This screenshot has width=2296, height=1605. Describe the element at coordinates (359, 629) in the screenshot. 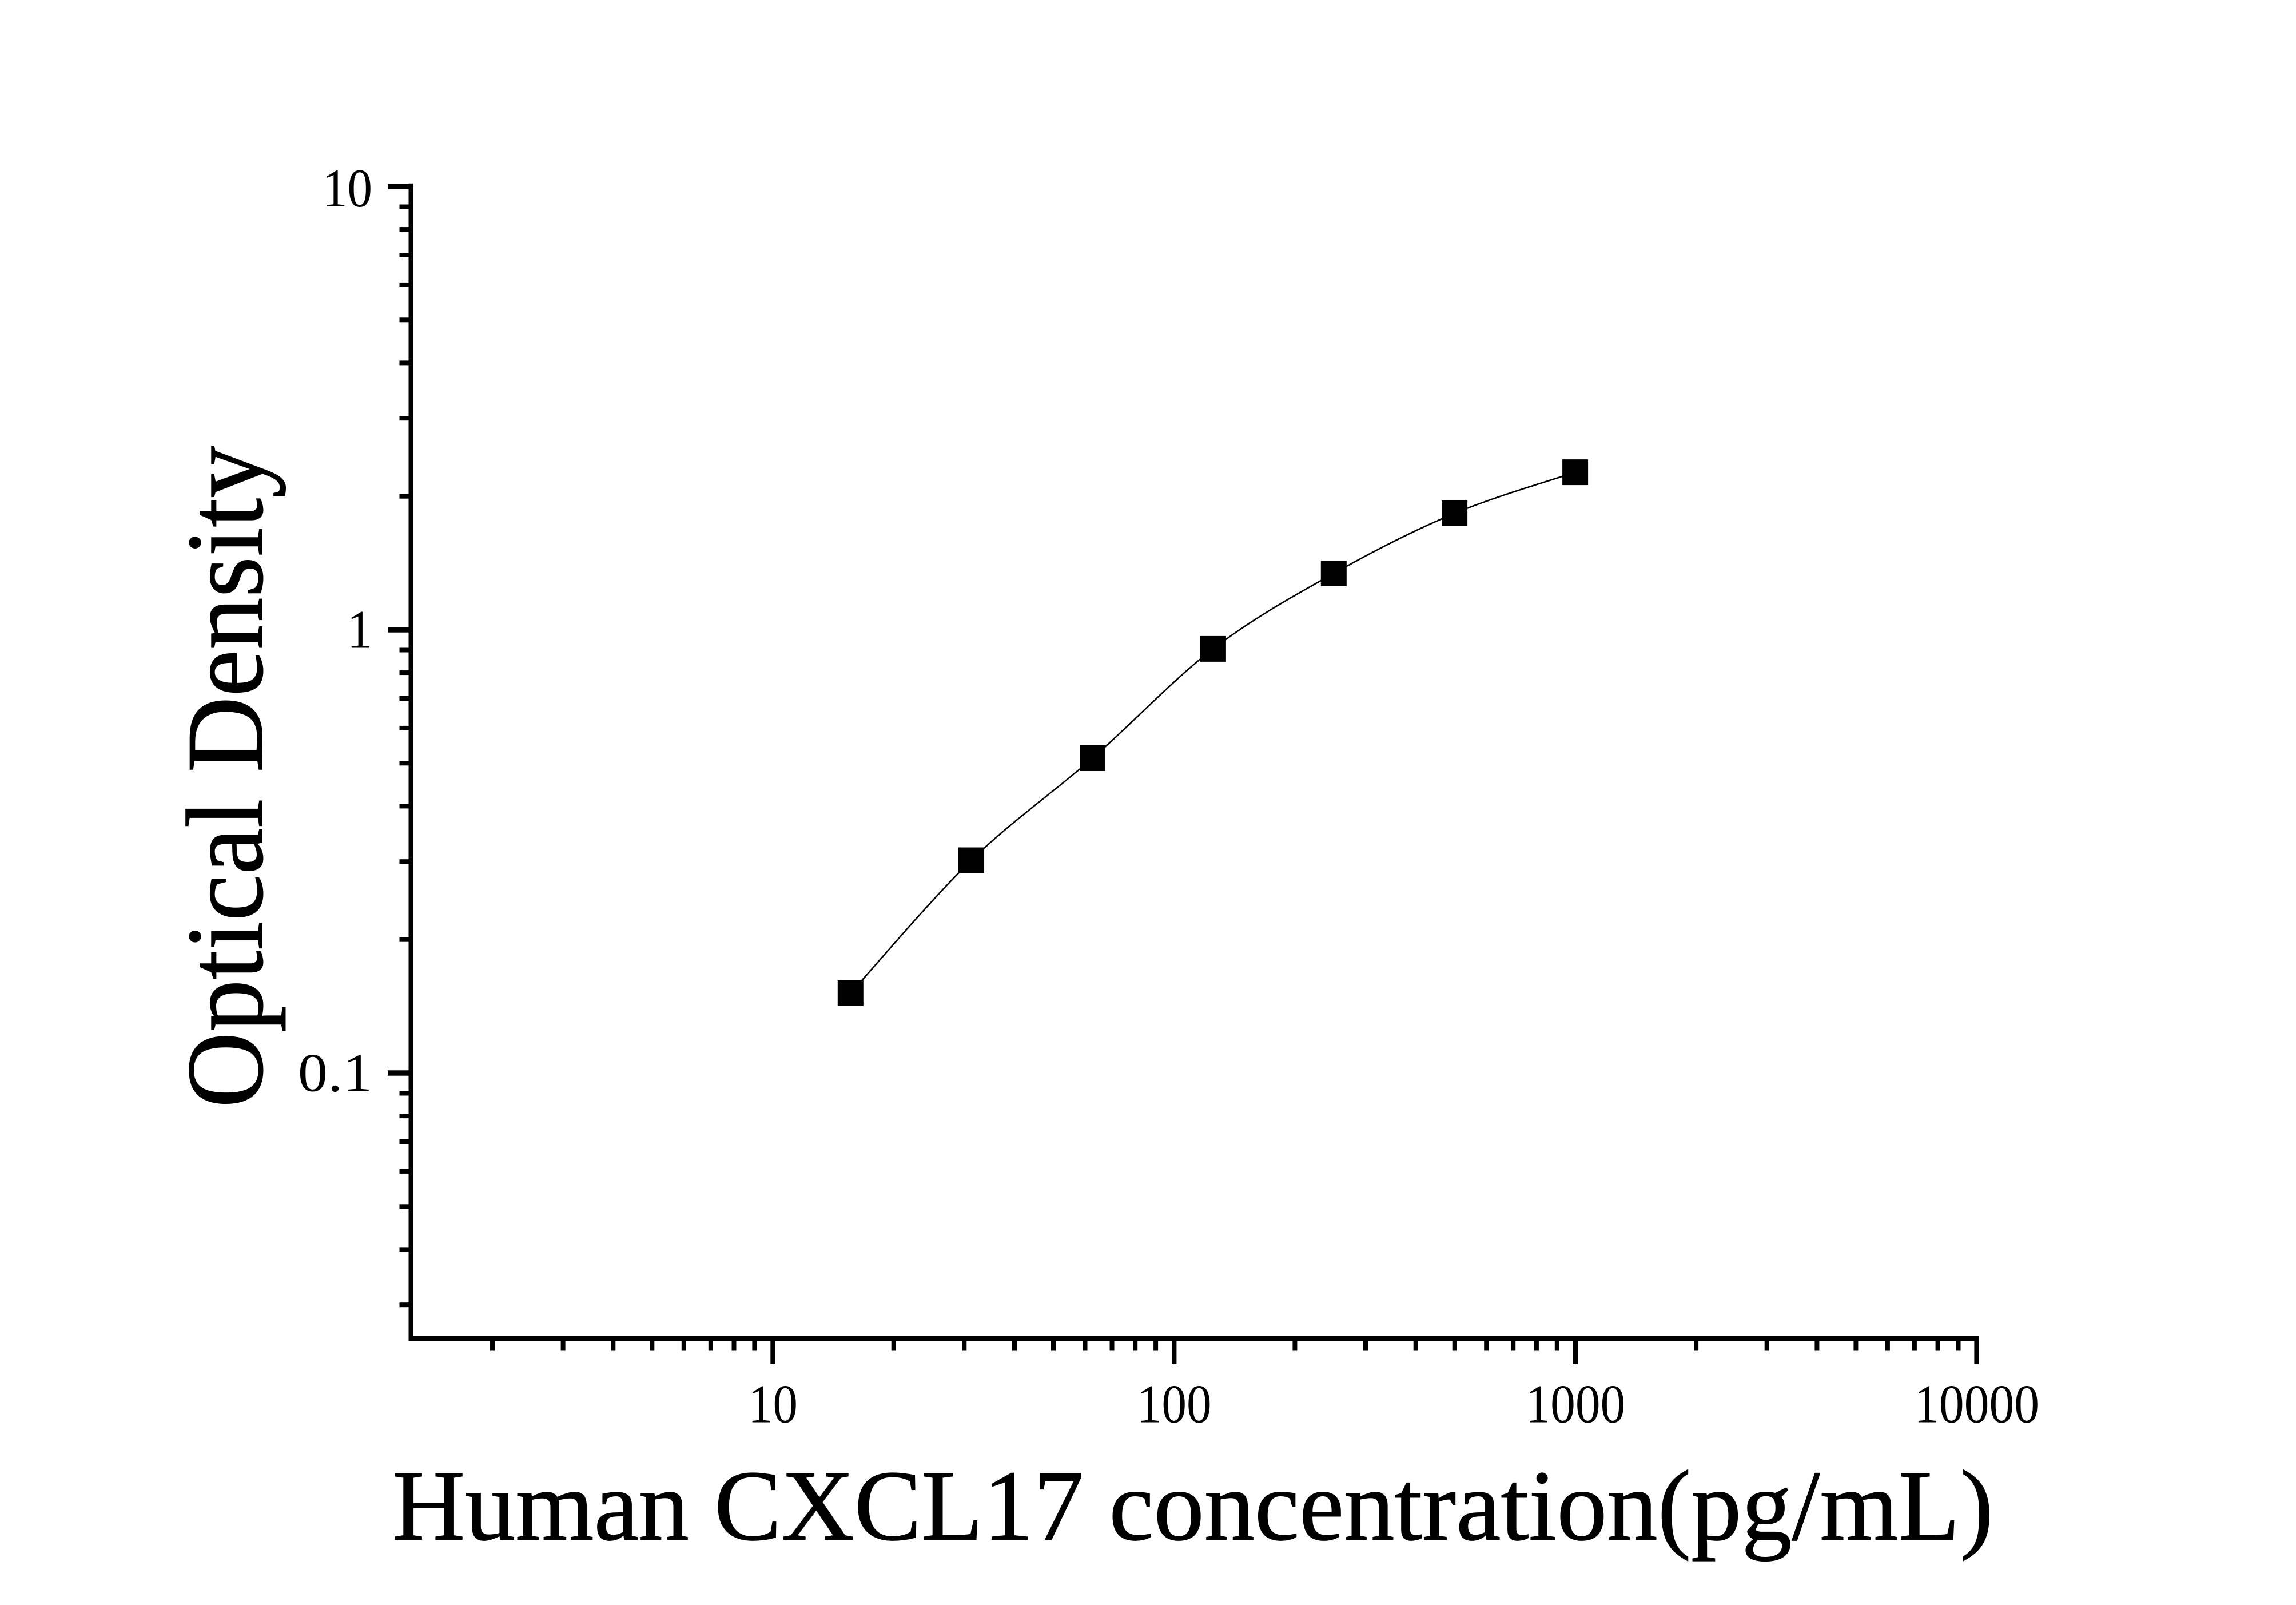

I see `svg-text: 1` at that location.